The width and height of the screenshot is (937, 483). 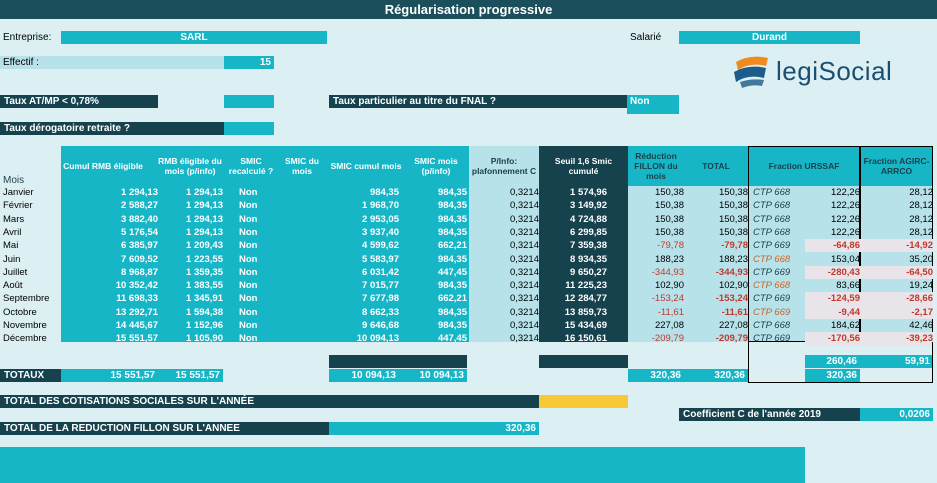 I want to click on header-smic-info: SMIC mois (p/info), so click(x=436, y=166).